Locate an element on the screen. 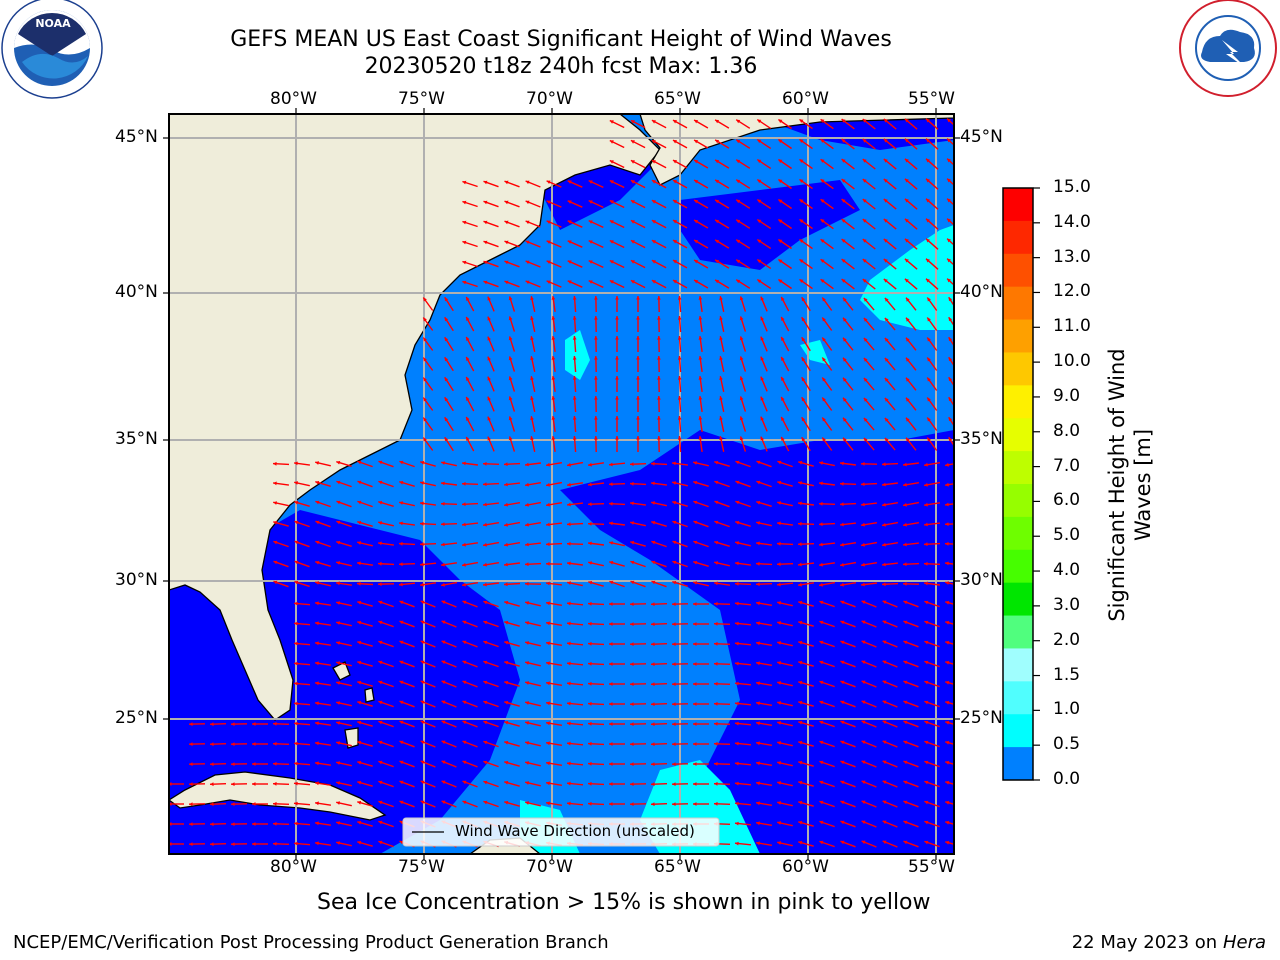  lat-label-right: 25°N is located at coordinates (981, 718).